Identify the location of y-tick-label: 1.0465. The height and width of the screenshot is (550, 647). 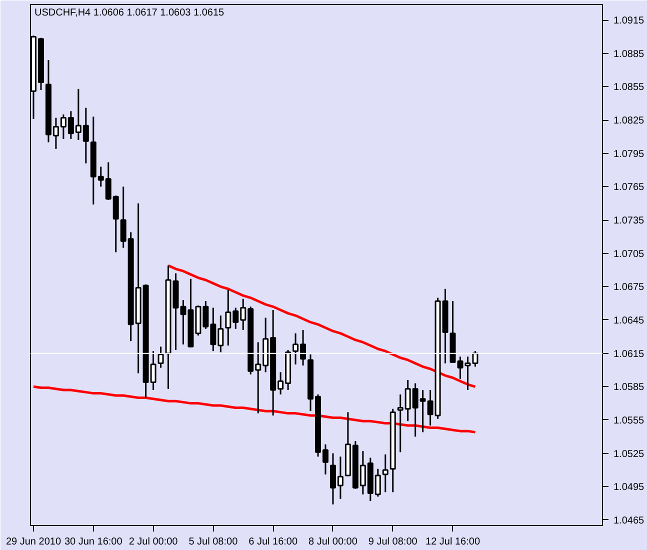
(629, 520).